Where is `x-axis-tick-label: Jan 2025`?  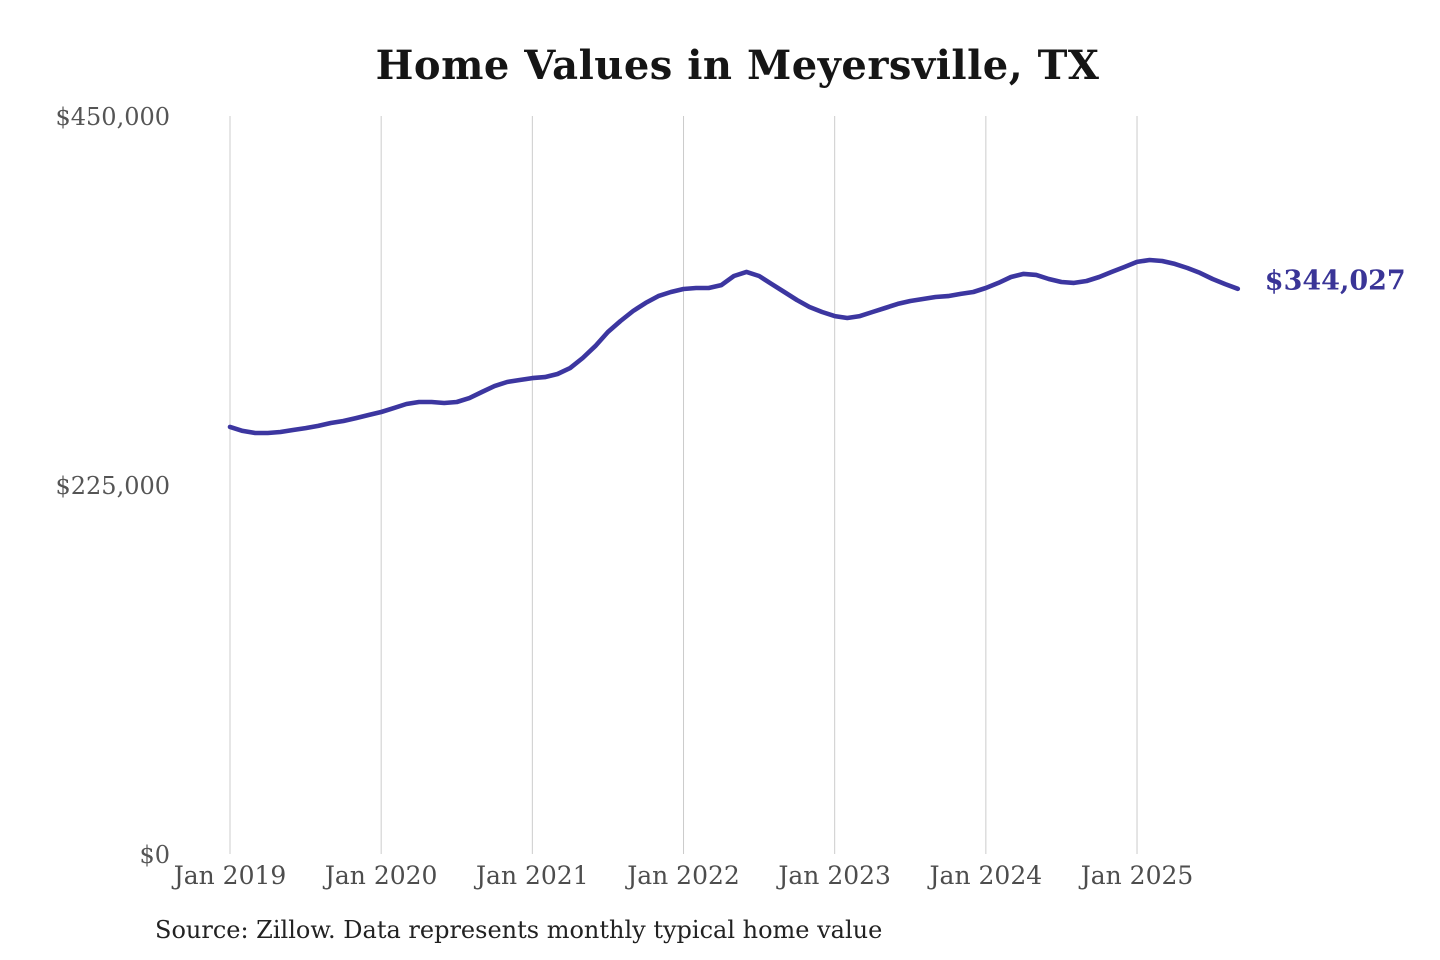 x-axis-tick-label: Jan 2025 is located at coordinates (1137, 875).